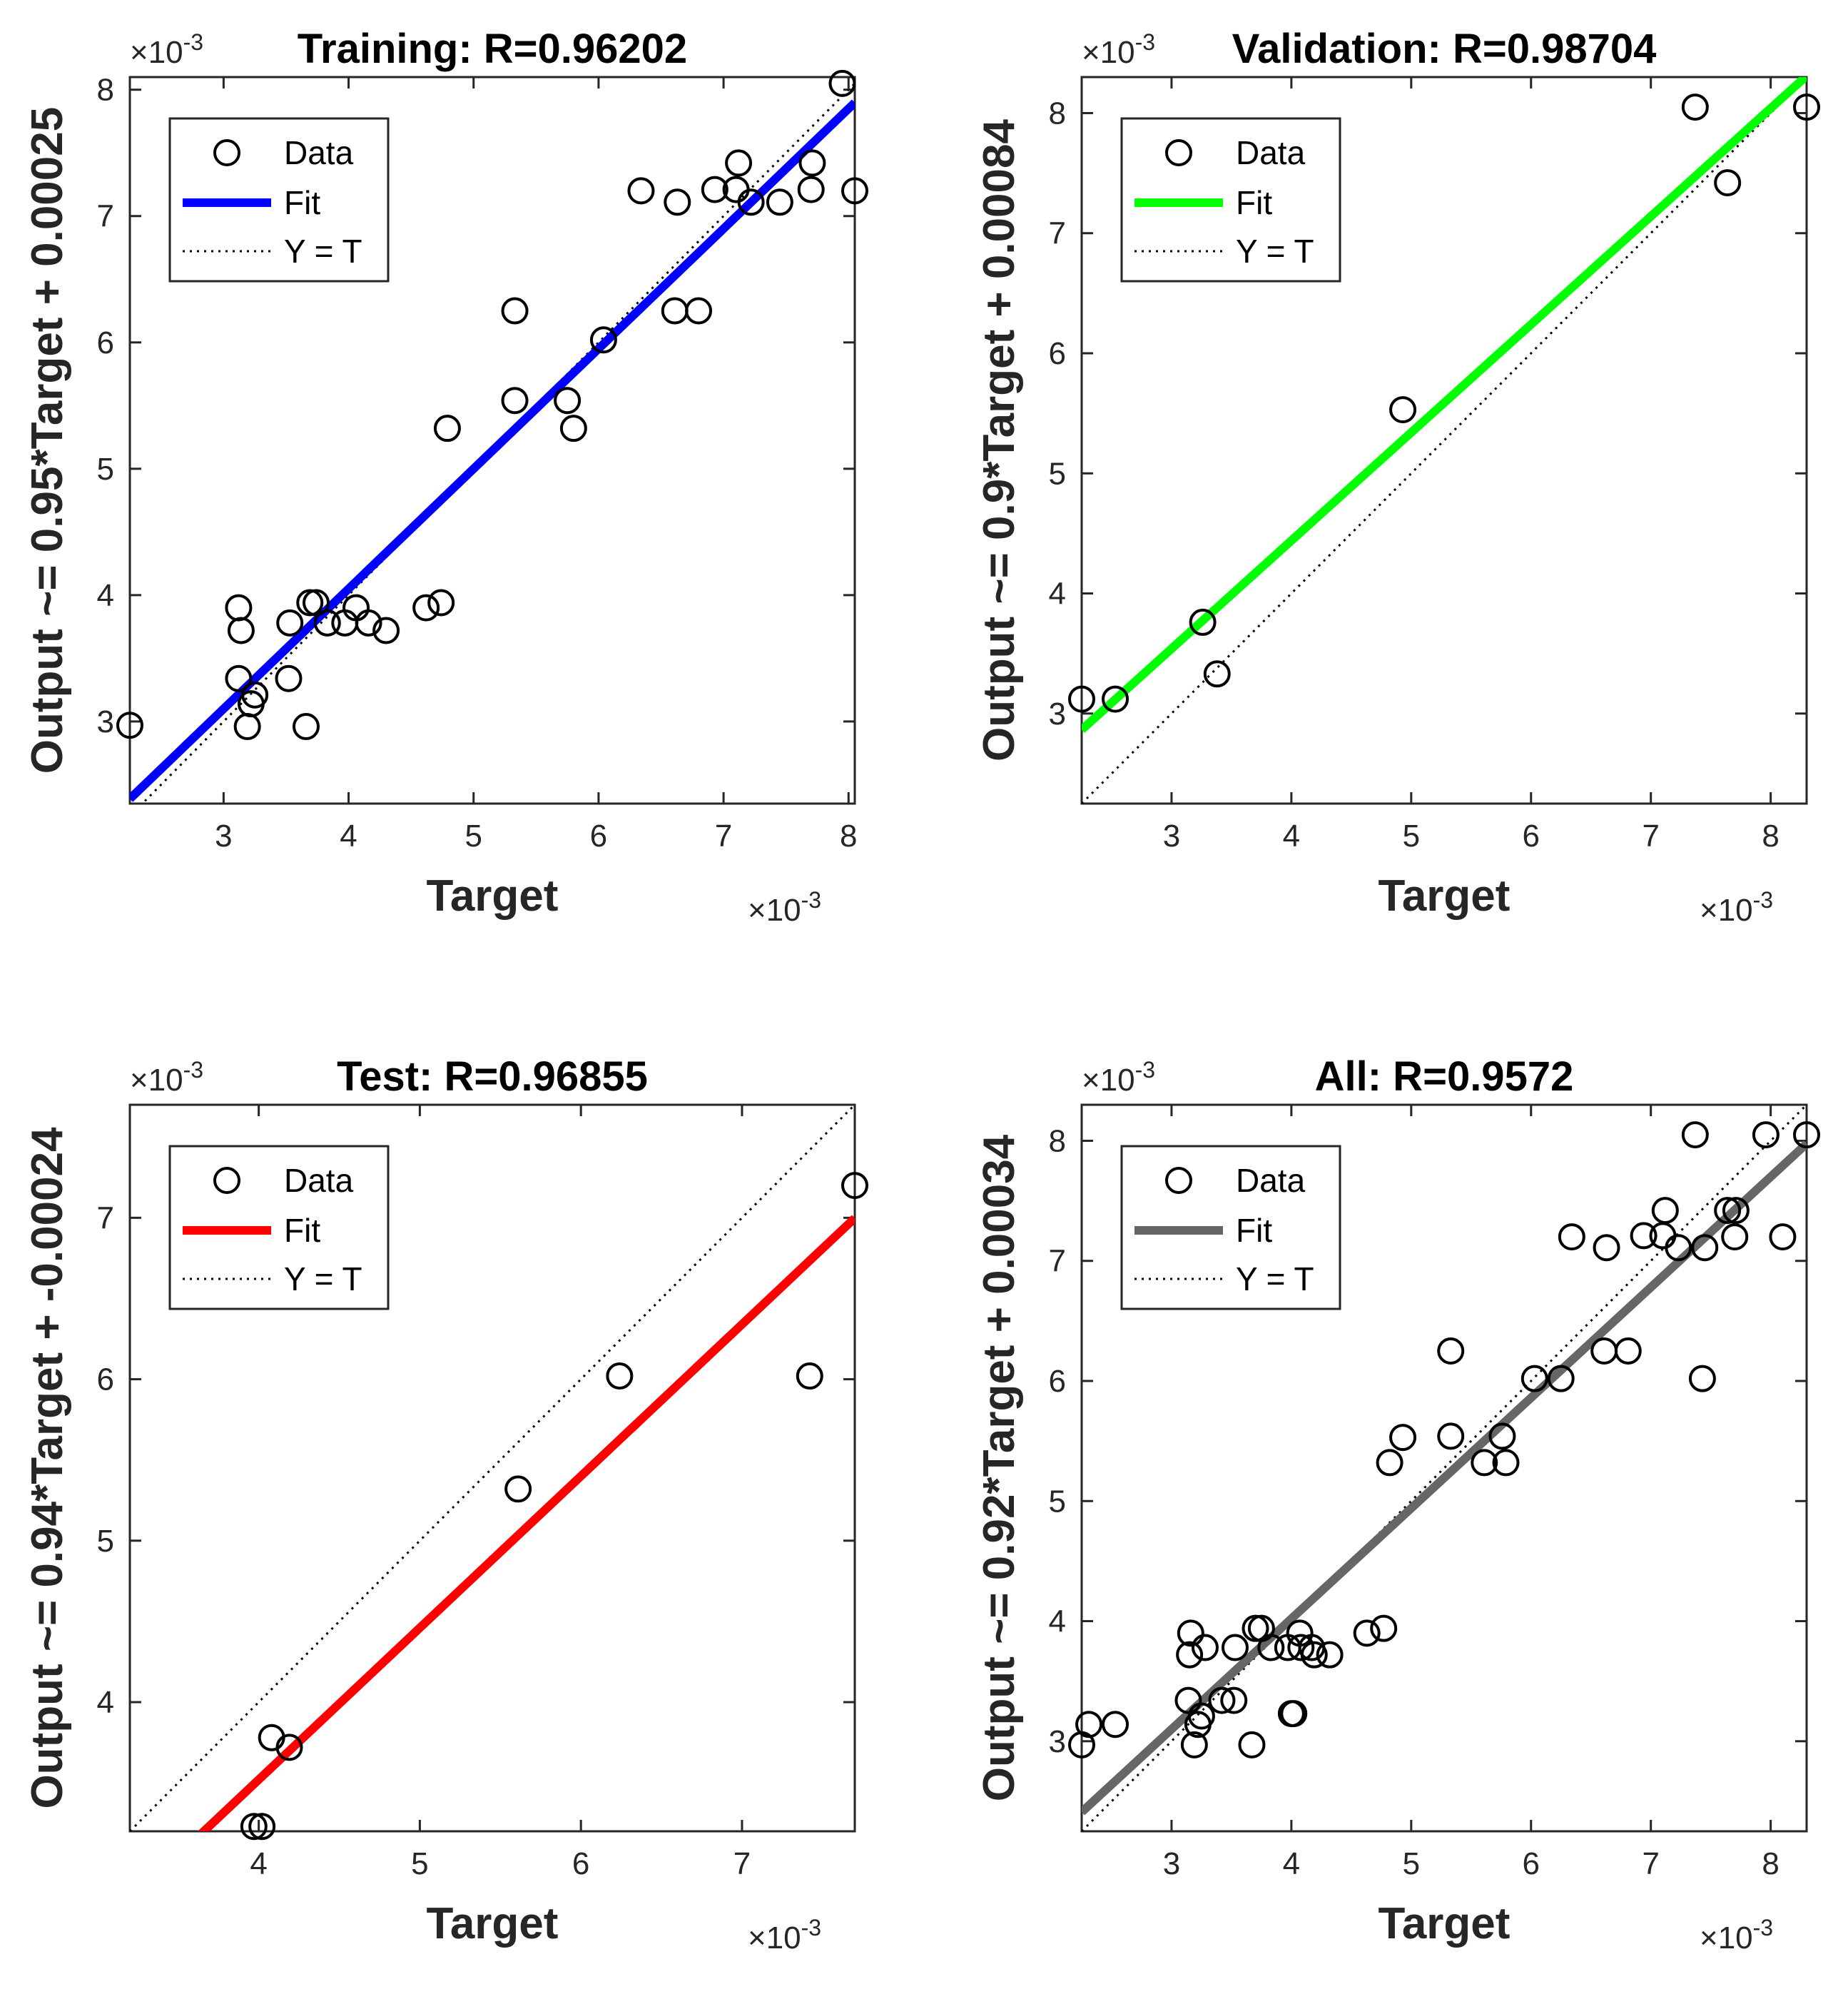 This screenshot has height=2004, width=1848. What do you see at coordinates (493, 1076) in the screenshot?
I see `plot-title: Test: R=0.96855` at bounding box center [493, 1076].